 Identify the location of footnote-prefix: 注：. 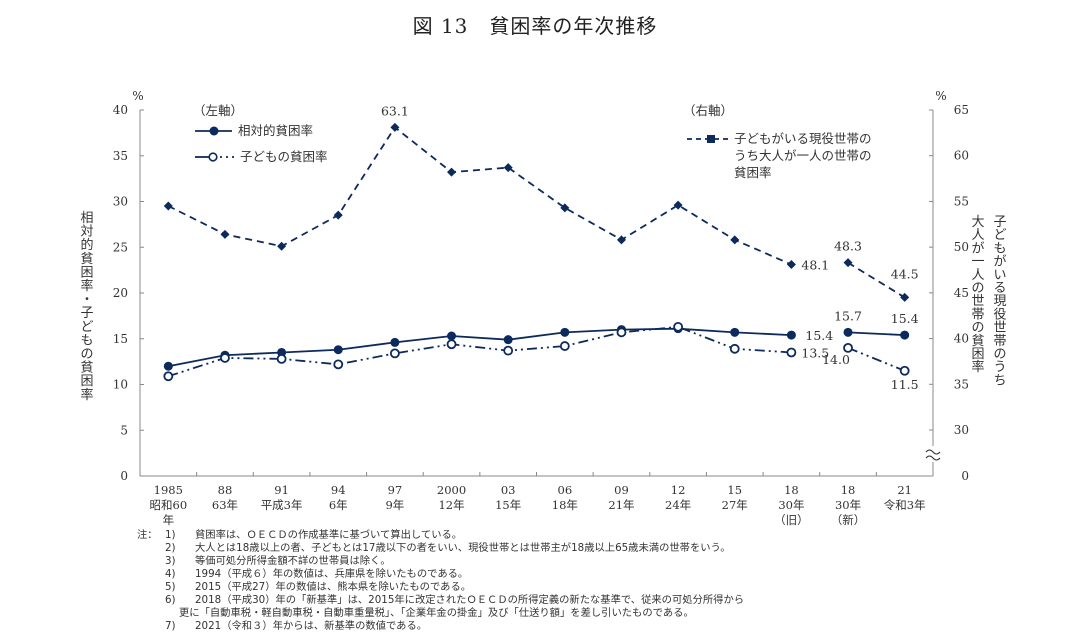
(147, 535).